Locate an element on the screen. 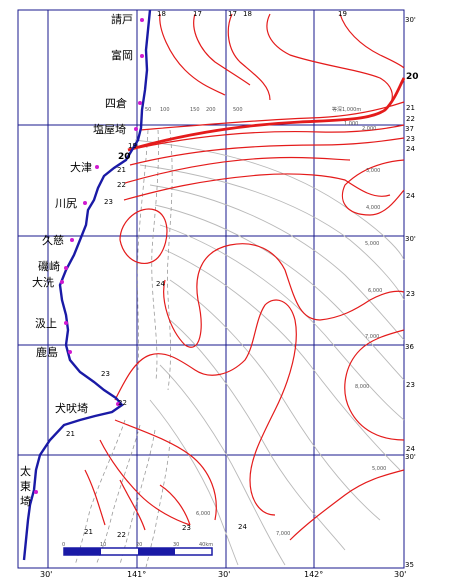 This screenshot has width=453, height=578. depth-label: 200 is located at coordinates (211, 110).